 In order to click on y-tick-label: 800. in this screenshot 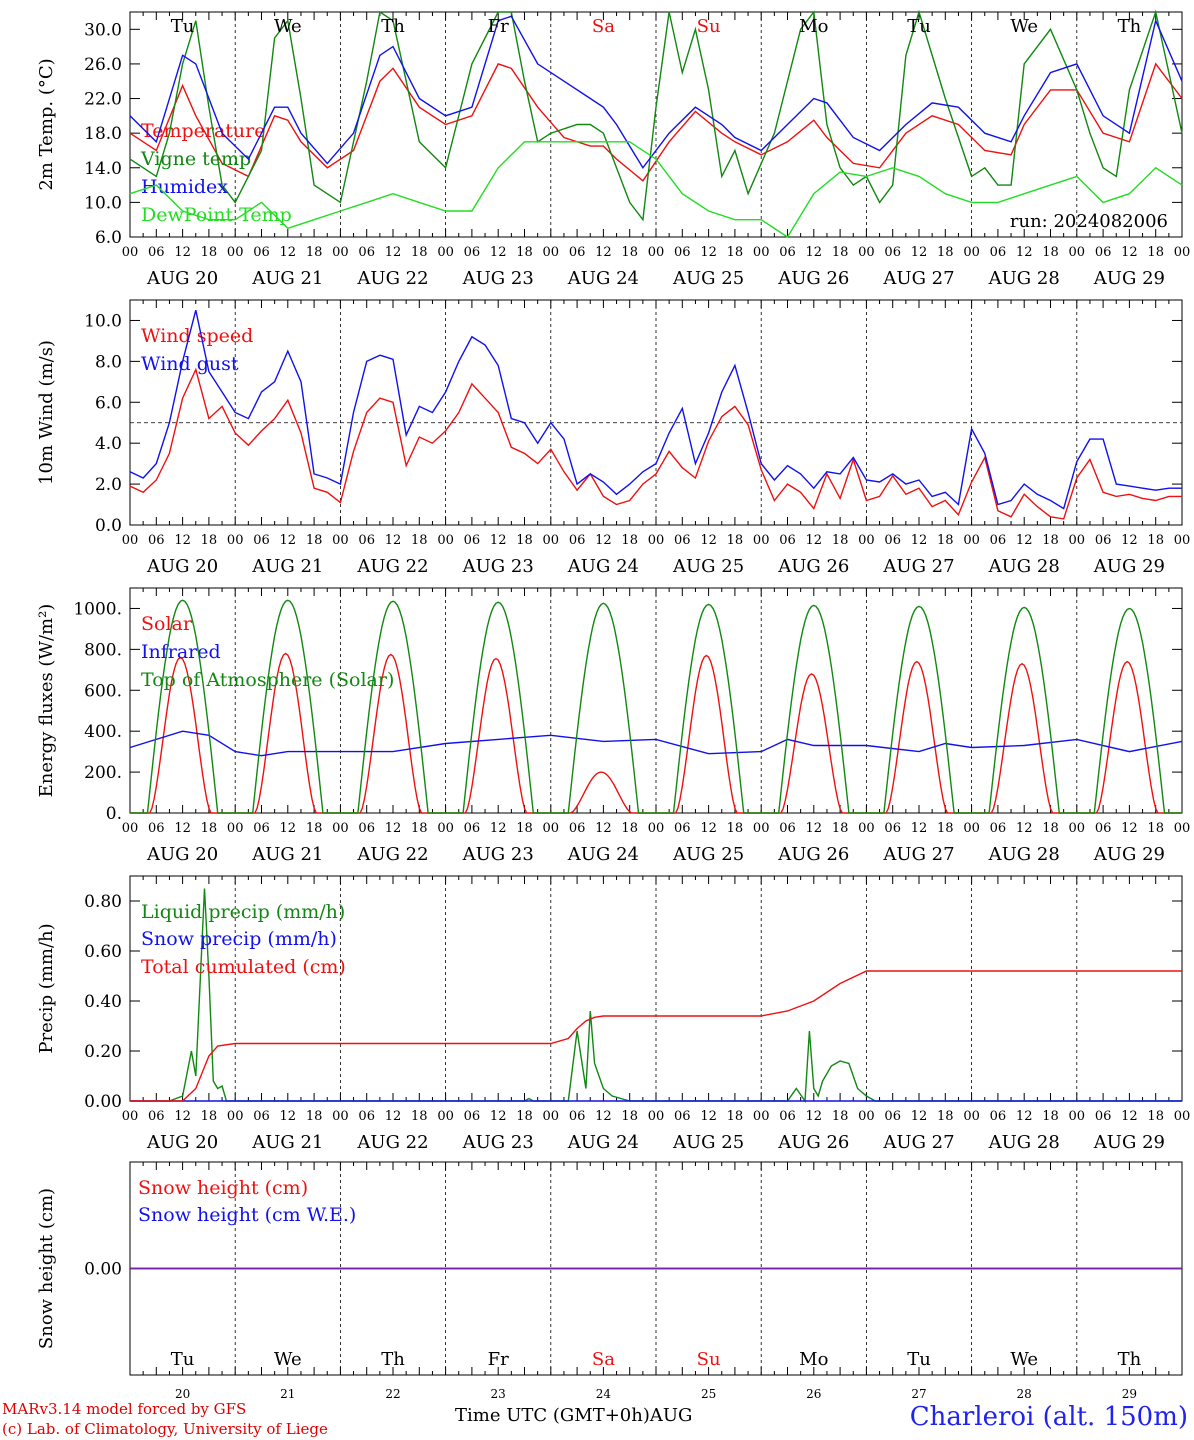, I will do `click(103, 650)`.